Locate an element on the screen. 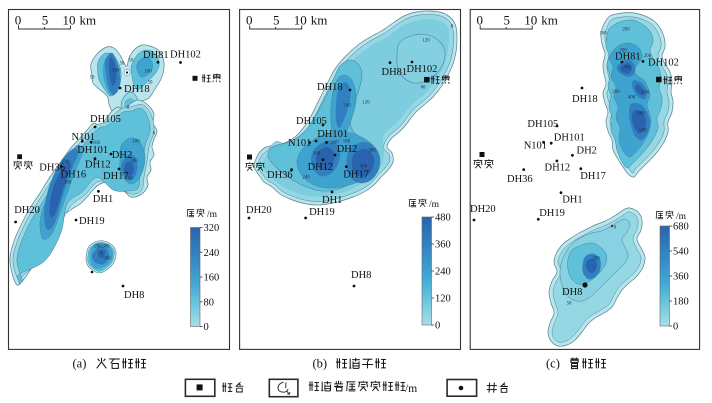  svg-text: 600 is located at coordinates (646, 93).